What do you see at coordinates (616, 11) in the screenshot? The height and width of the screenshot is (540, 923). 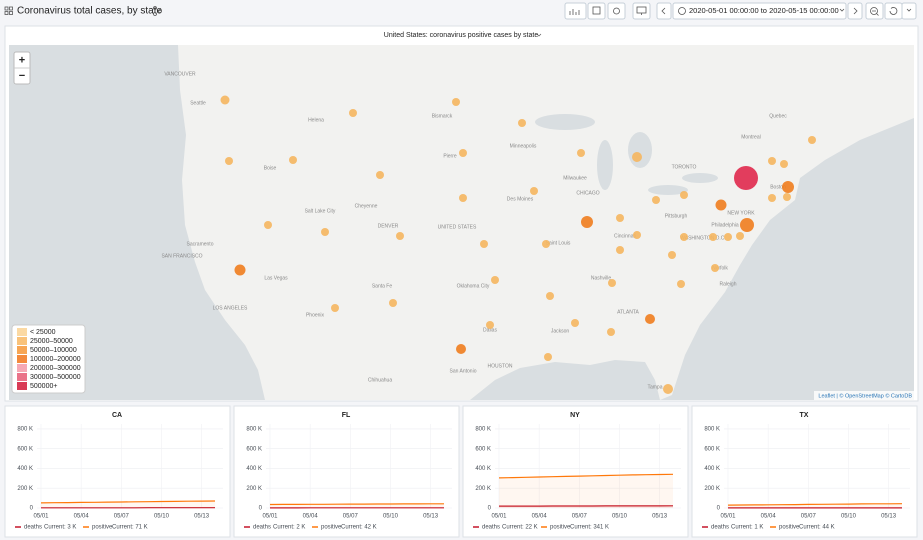 I see `settings-button` at bounding box center [616, 11].